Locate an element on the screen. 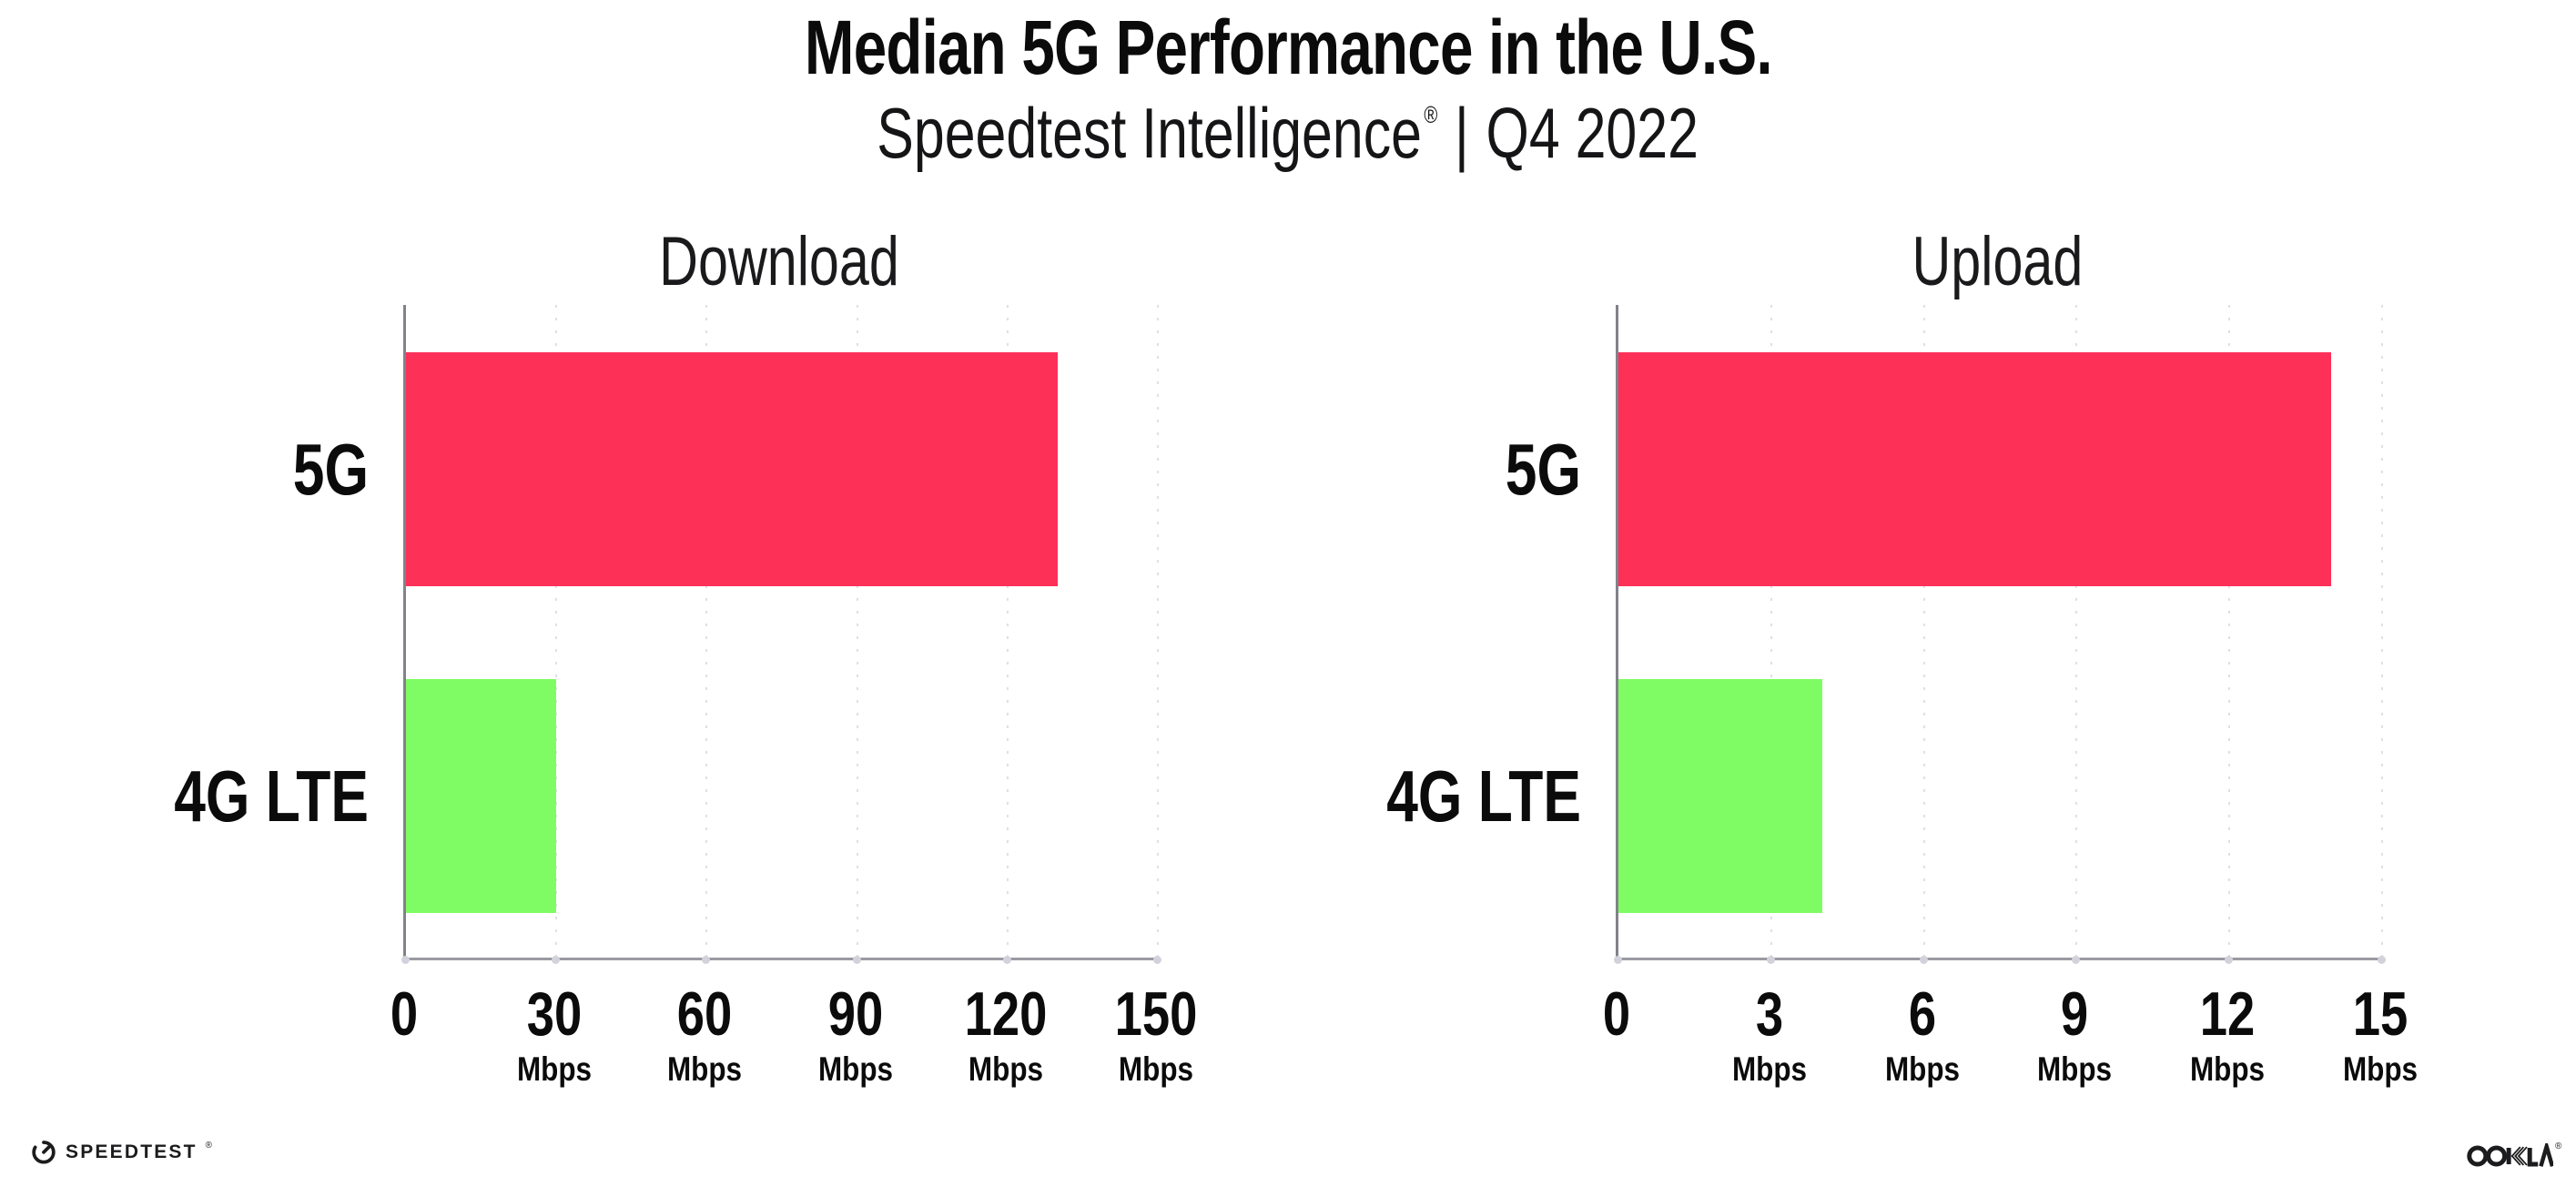 This screenshot has height=1197, width=2576. speedtest-logo: SPEEDTEST ® is located at coordinates (121, 1151).